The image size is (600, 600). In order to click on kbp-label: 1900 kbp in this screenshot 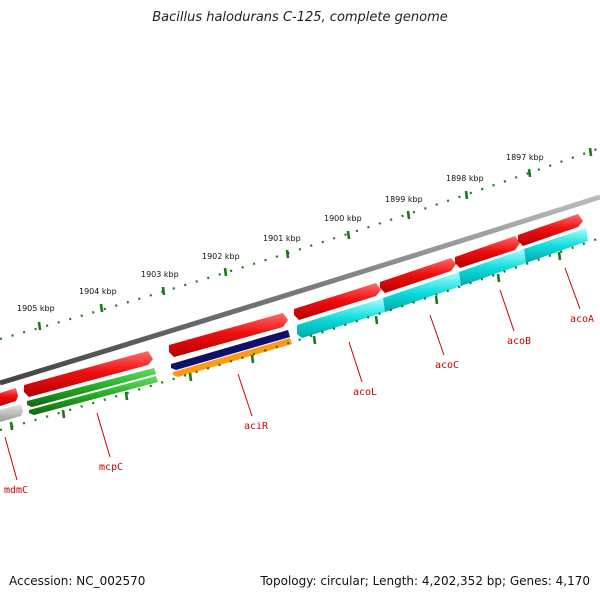, I will do `click(343, 218)`.